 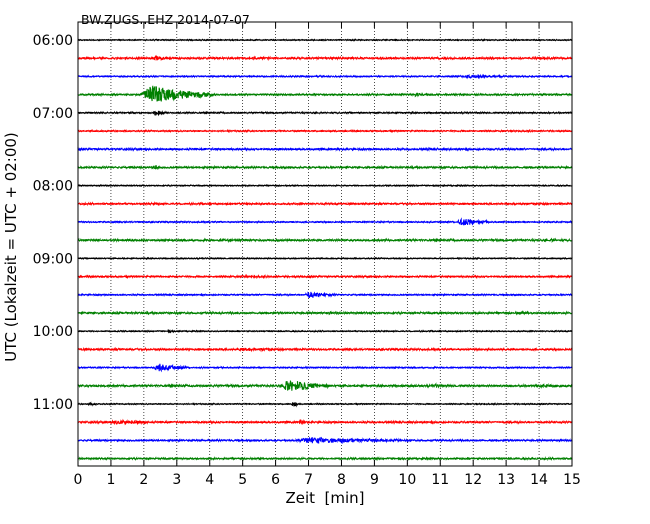 What do you see at coordinates (110, 480) in the screenshot?
I see `x-tick-label: 1` at bounding box center [110, 480].